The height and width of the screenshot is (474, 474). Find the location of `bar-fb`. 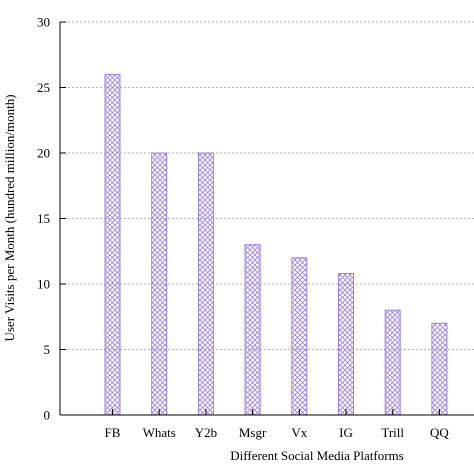

bar-fb is located at coordinates (112, 244).